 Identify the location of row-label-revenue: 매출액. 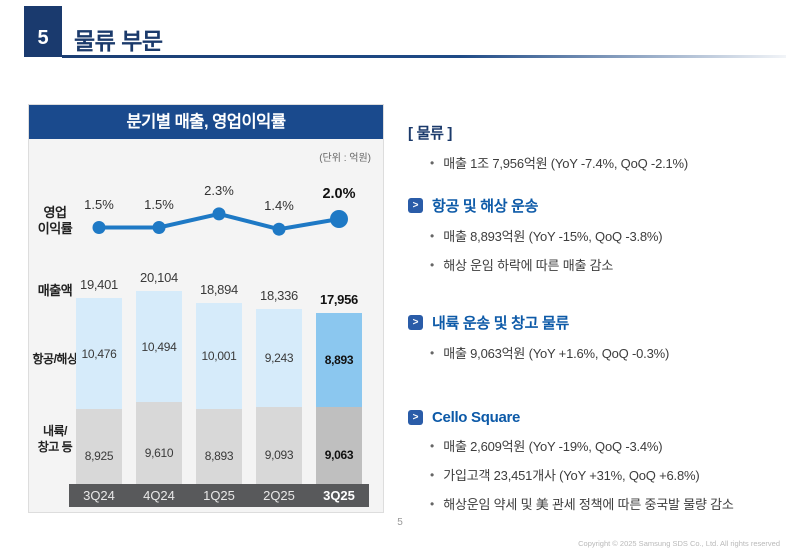
(55, 290).